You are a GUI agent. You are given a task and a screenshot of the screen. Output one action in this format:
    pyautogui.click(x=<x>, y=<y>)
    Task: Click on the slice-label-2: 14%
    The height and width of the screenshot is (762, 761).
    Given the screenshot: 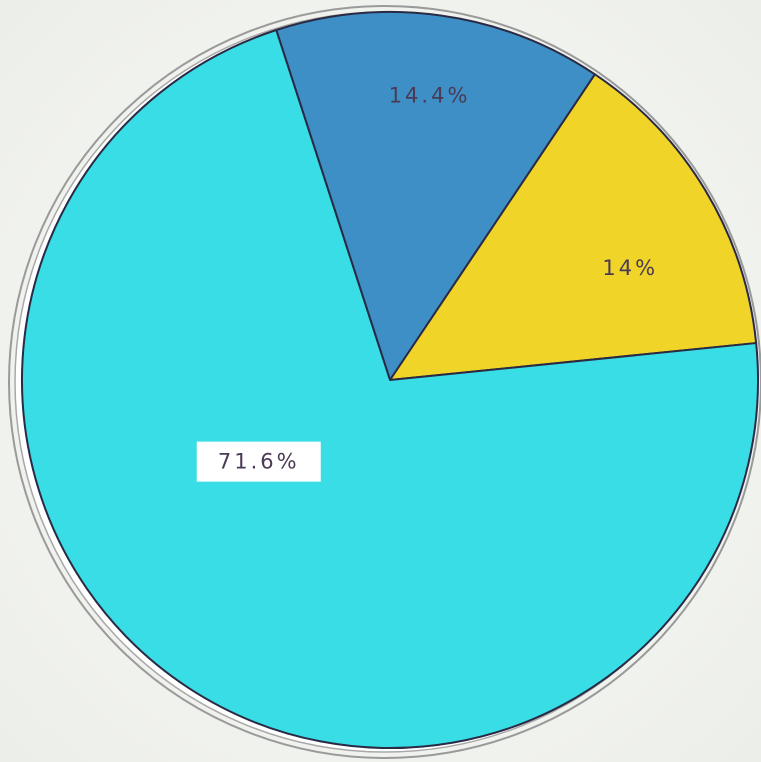 What is the action you would take?
    pyautogui.click(x=630, y=268)
    